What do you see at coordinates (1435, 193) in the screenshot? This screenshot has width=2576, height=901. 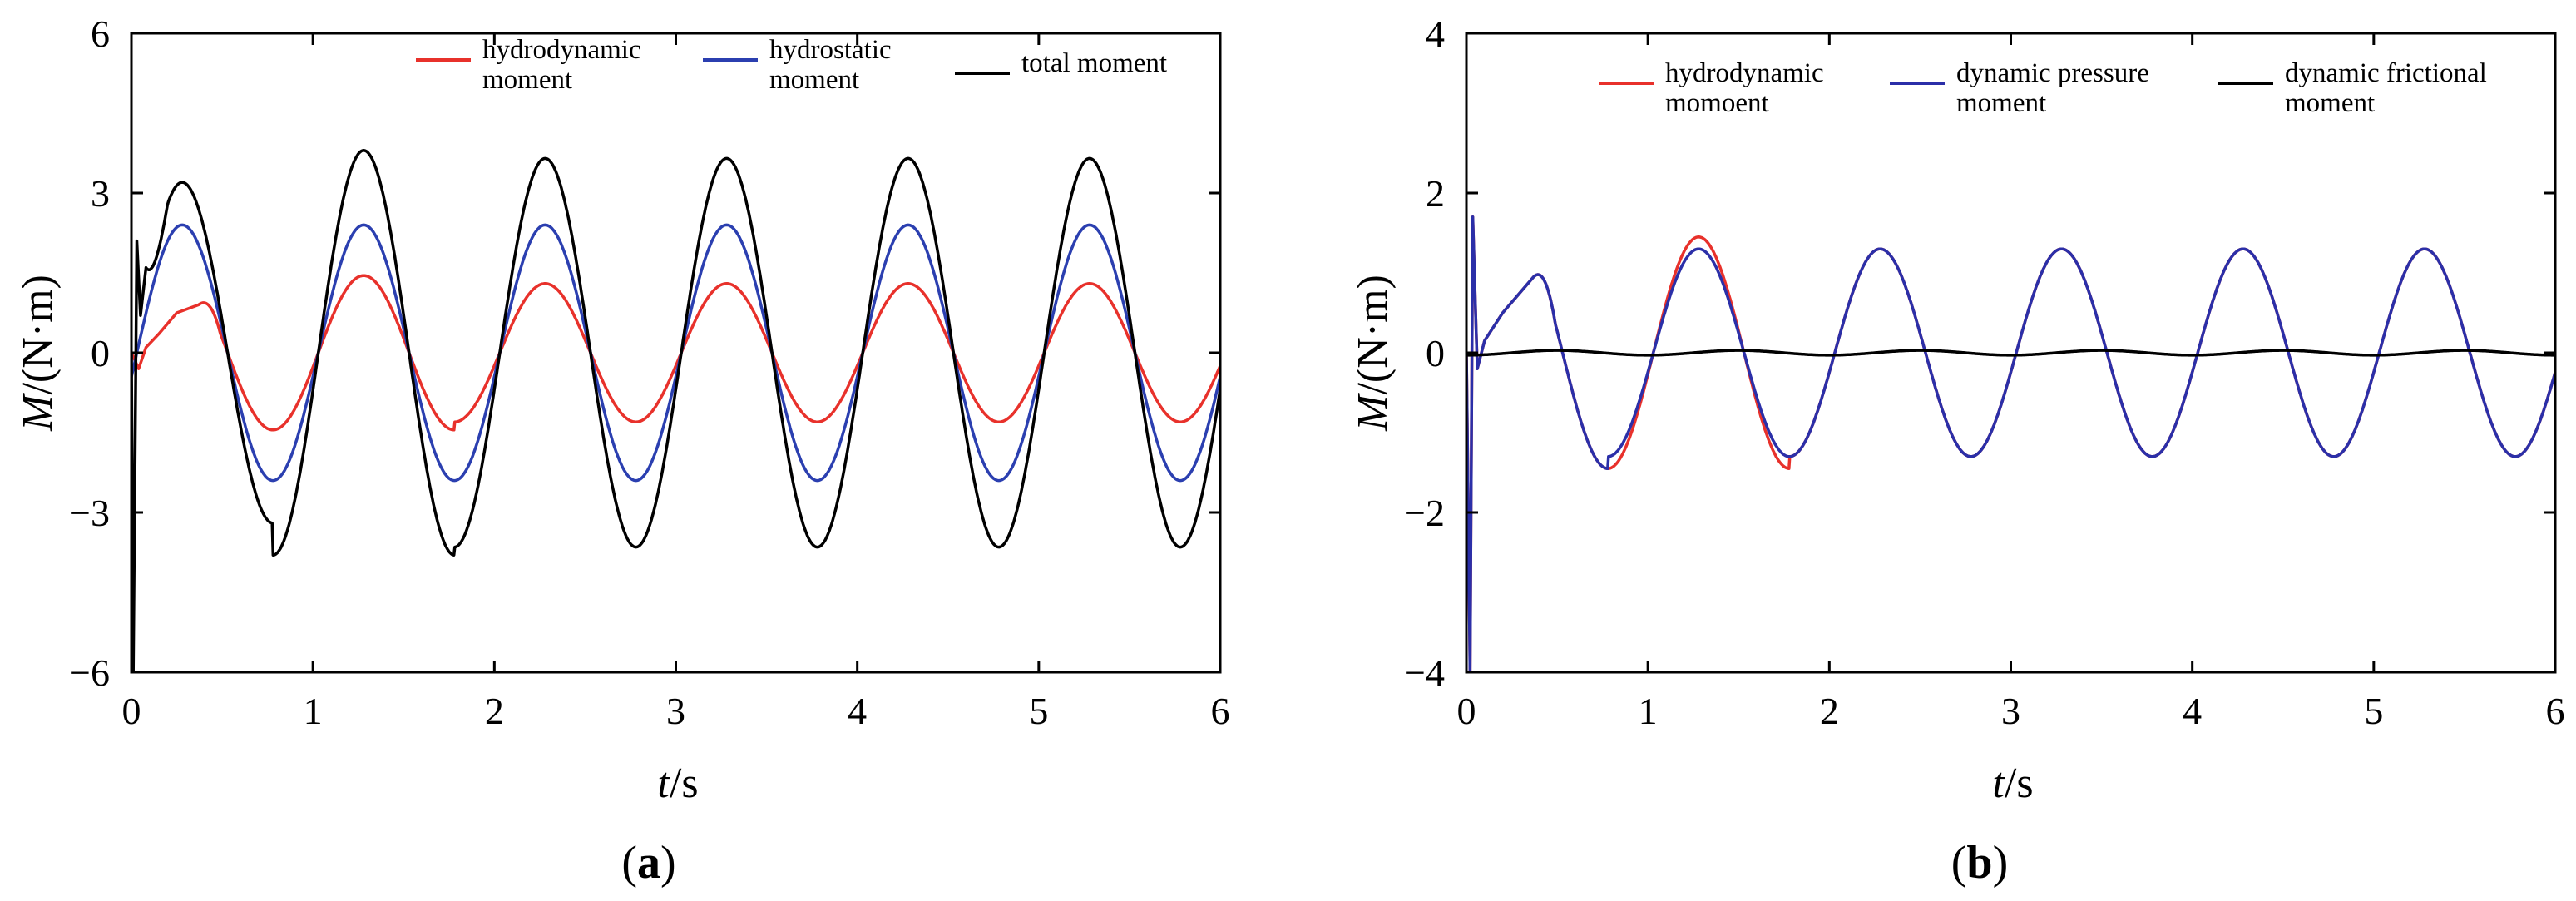 I see `y-tick-label: 2` at bounding box center [1435, 193].